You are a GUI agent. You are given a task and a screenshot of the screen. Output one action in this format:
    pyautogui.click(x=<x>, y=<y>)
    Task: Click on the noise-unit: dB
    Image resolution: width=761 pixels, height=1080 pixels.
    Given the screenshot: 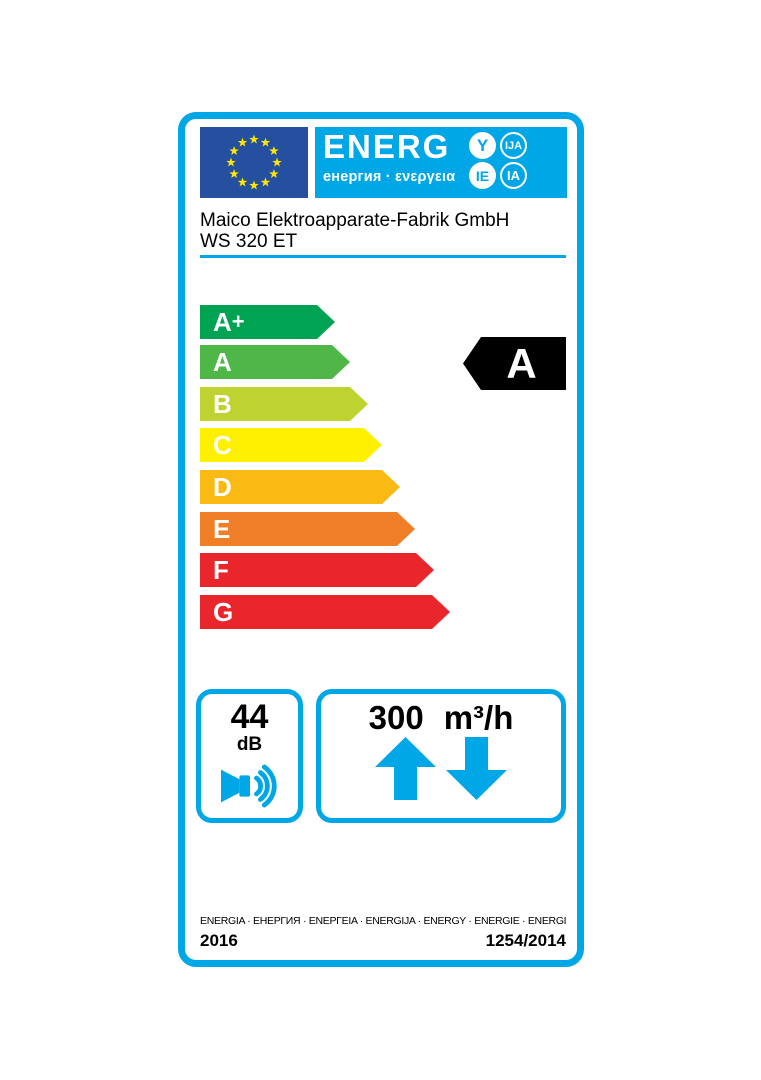 What is the action you would take?
    pyautogui.click(x=249, y=744)
    